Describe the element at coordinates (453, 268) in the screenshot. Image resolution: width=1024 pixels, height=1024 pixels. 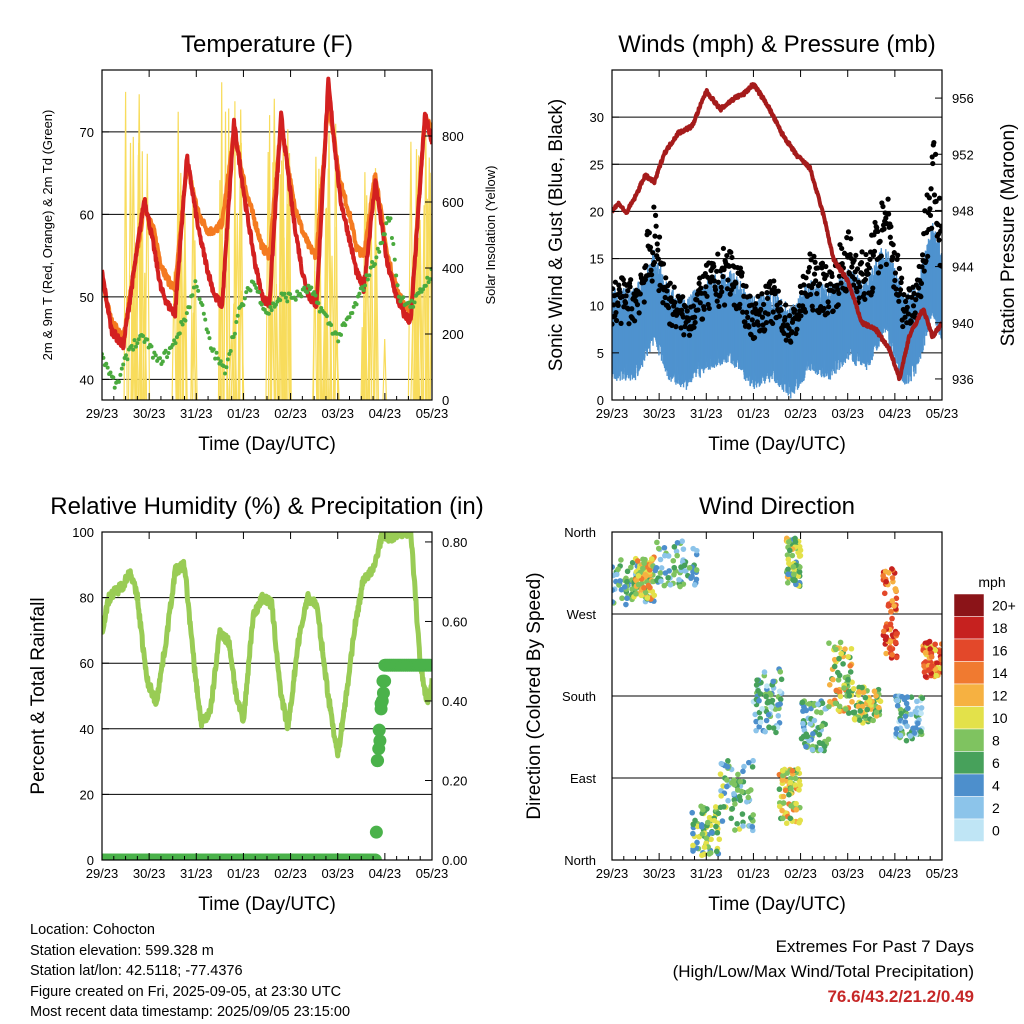
I see `y2-tick-label: 400` at that location.